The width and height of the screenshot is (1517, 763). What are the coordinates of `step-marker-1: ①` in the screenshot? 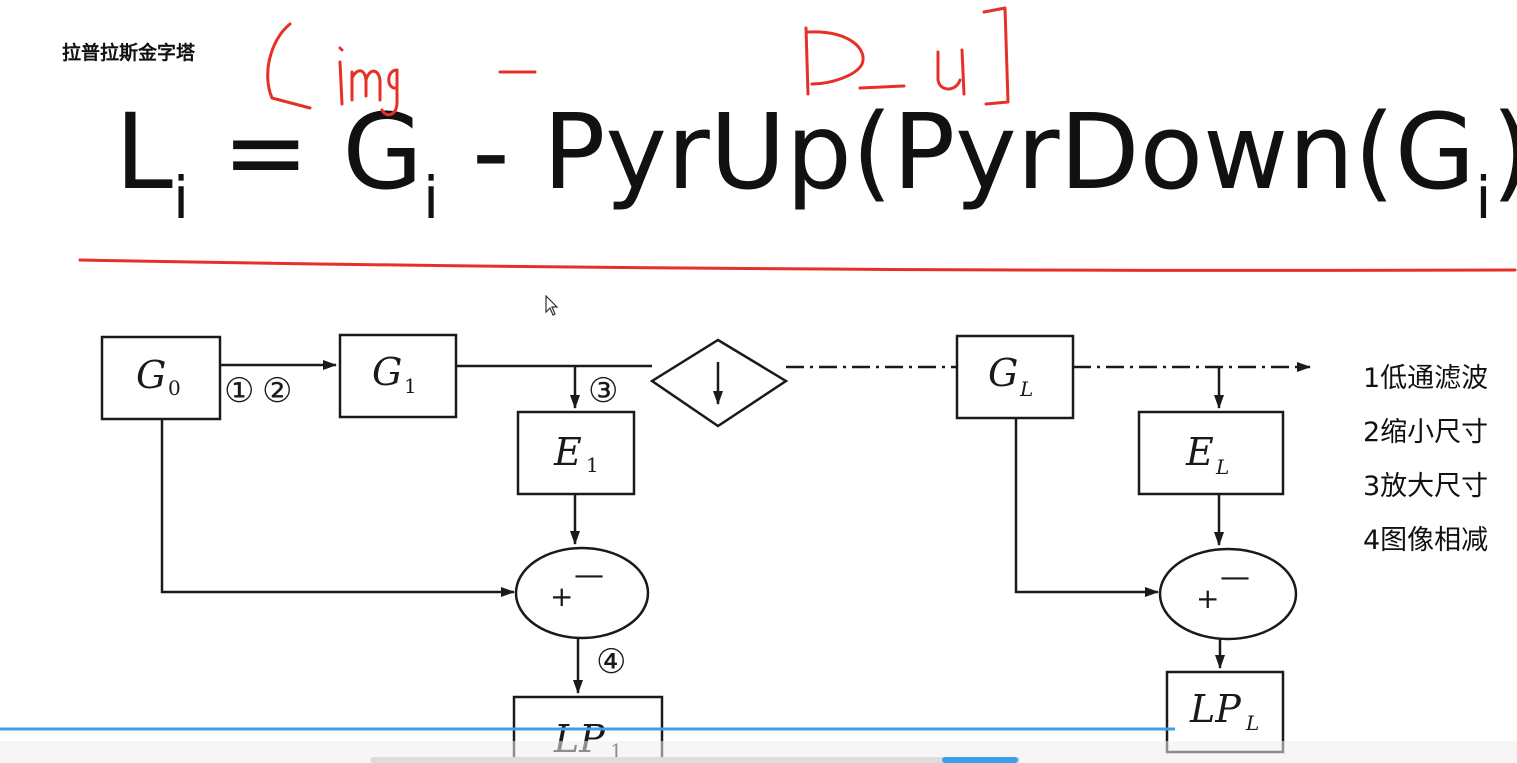 It's located at (239, 391).